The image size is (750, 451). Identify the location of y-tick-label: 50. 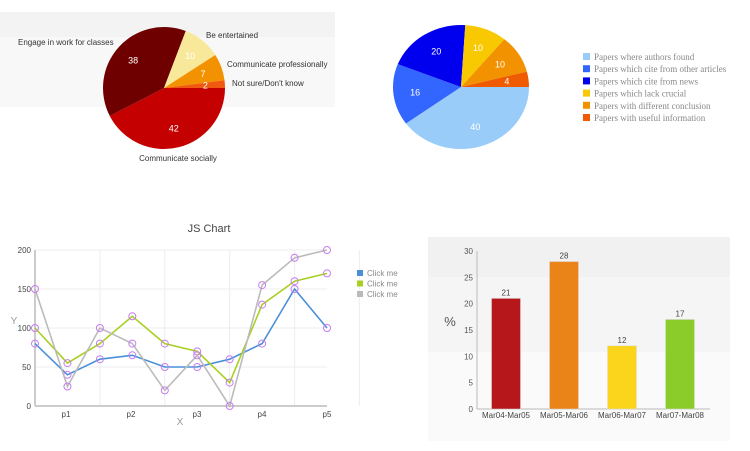
(26, 367).